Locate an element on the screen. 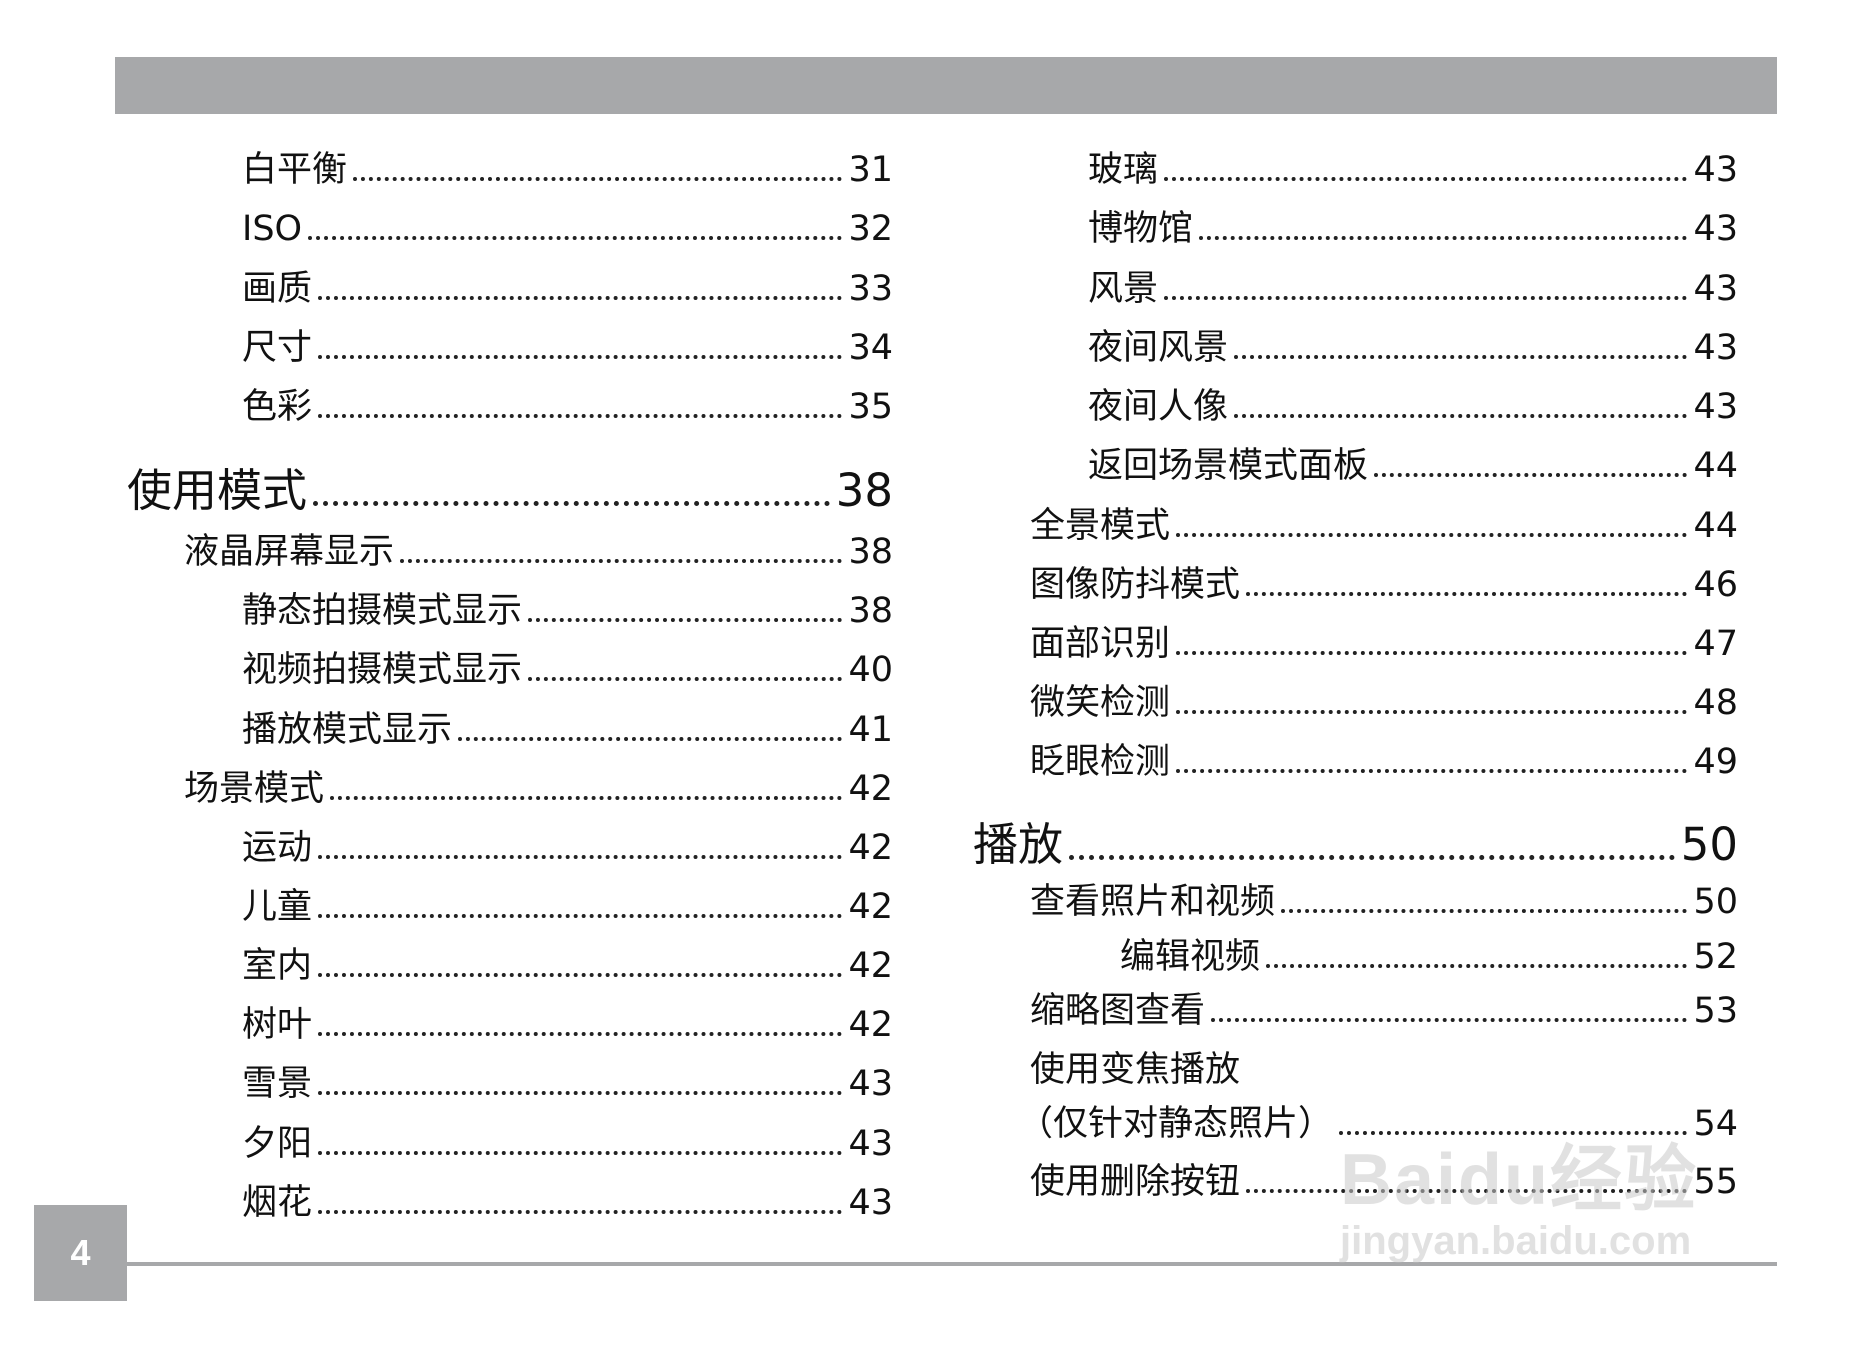 Image resolution: width=1871 pixels, height=1361 pixels. toc-entry-page: 54 is located at coordinates (1715, 1124).